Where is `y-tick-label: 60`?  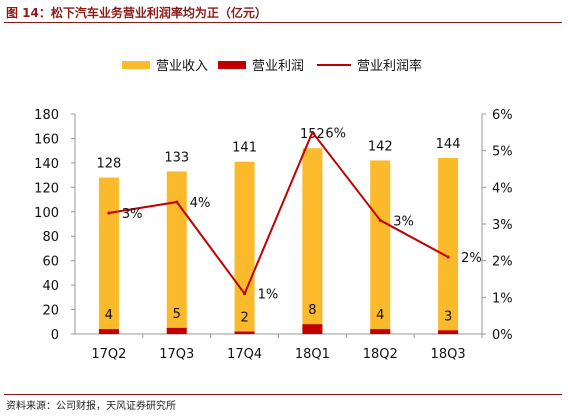
y-tick-label: 60 is located at coordinates (50, 262).